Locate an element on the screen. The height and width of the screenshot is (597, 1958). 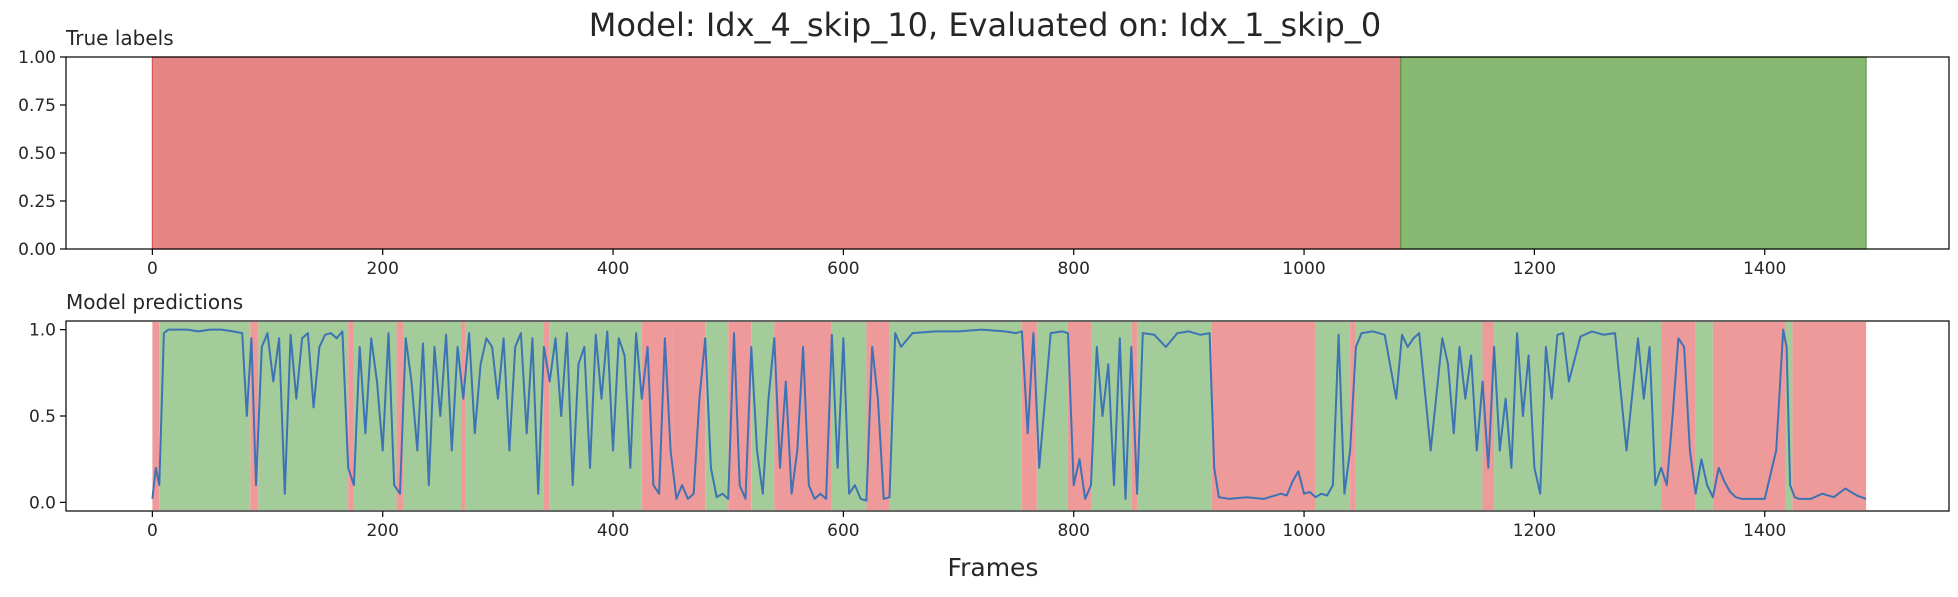
y-tick-label: 0.5 is located at coordinates (42, 417).